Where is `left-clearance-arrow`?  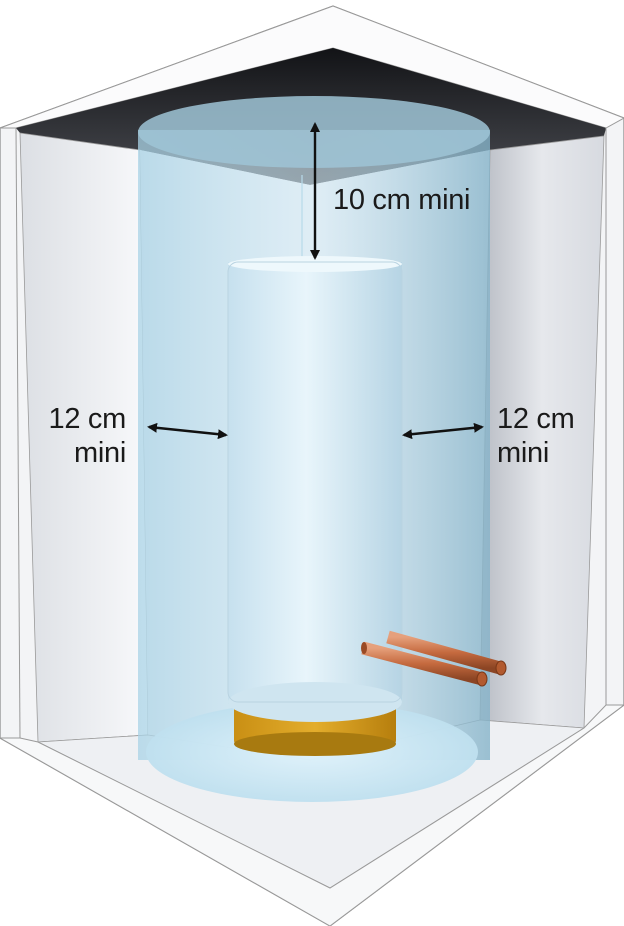 left-clearance-arrow is located at coordinates (187, 431).